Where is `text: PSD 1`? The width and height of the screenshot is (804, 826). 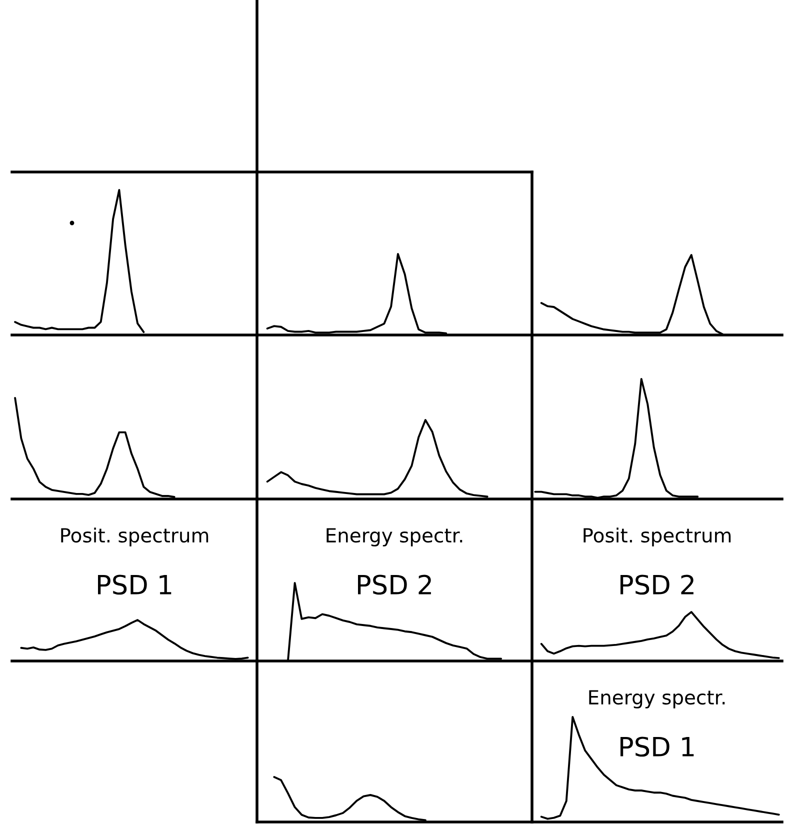
text: PSD 1 is located at coordinates (657, 746).